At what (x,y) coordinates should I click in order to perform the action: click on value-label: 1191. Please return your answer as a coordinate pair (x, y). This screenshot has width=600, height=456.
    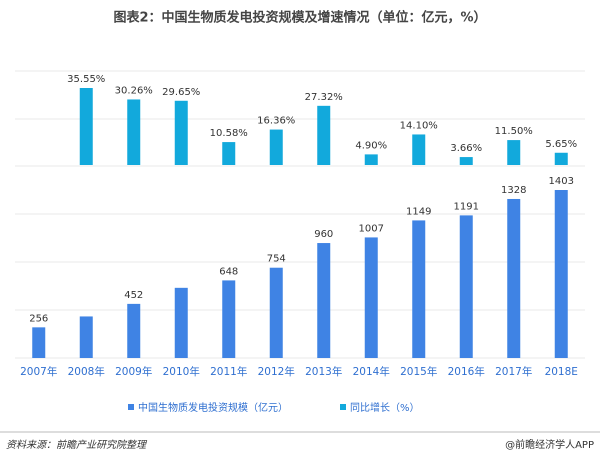
    Looking at the image, I should click on (466, 206).